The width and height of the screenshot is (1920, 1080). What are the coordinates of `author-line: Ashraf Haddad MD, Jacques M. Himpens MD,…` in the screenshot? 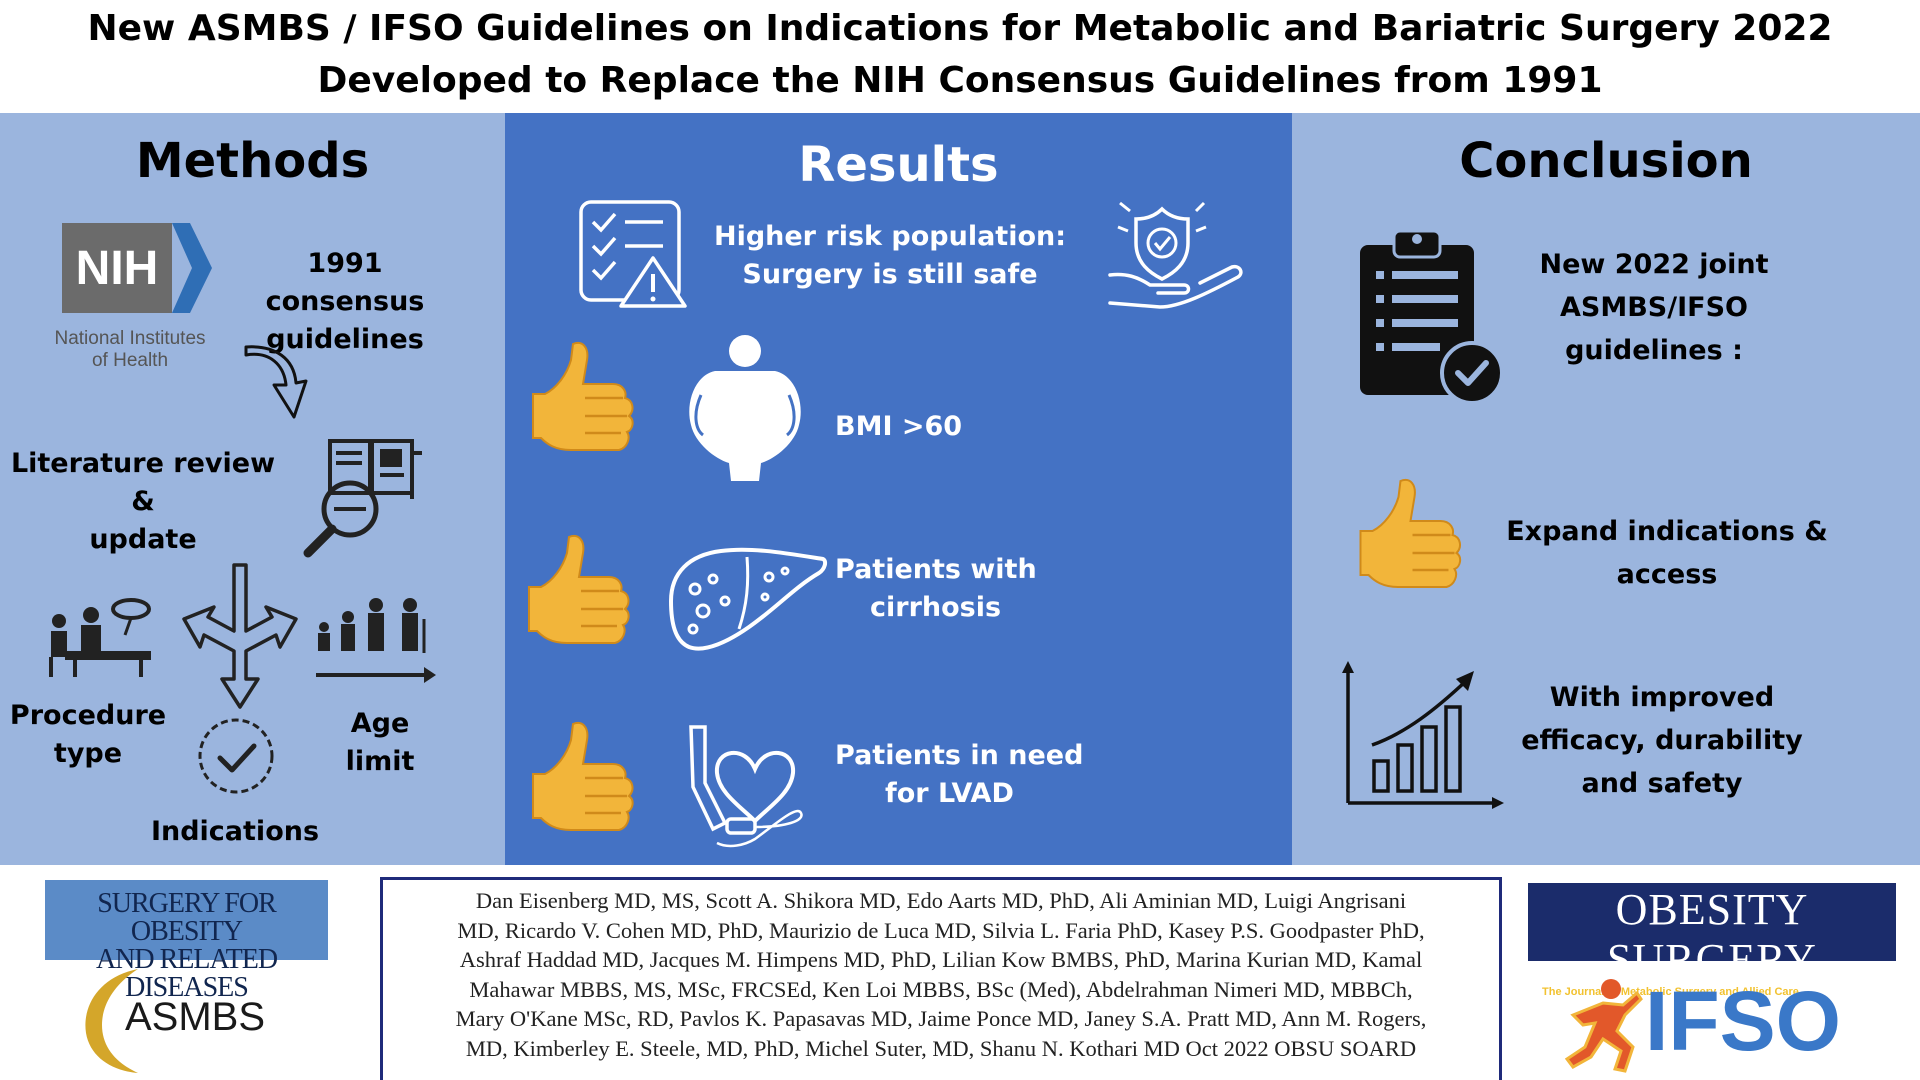 It's located at (941, 959).